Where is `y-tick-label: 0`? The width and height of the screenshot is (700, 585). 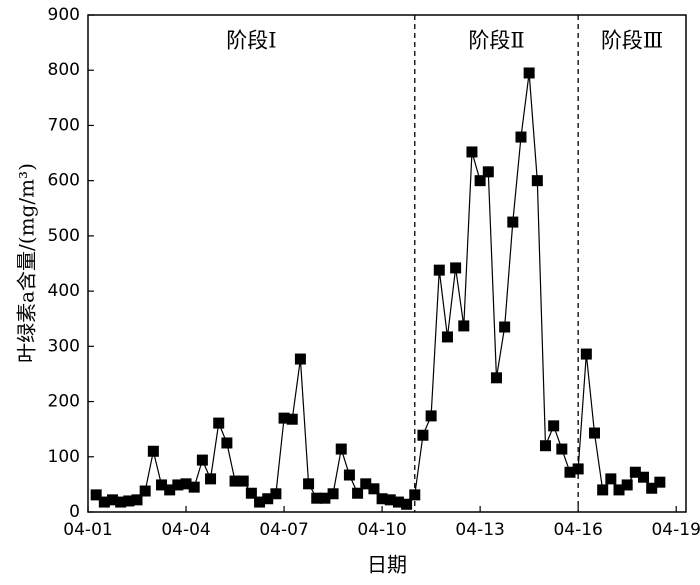
y-tick-label: 0 is located at coordinates (74, 512).